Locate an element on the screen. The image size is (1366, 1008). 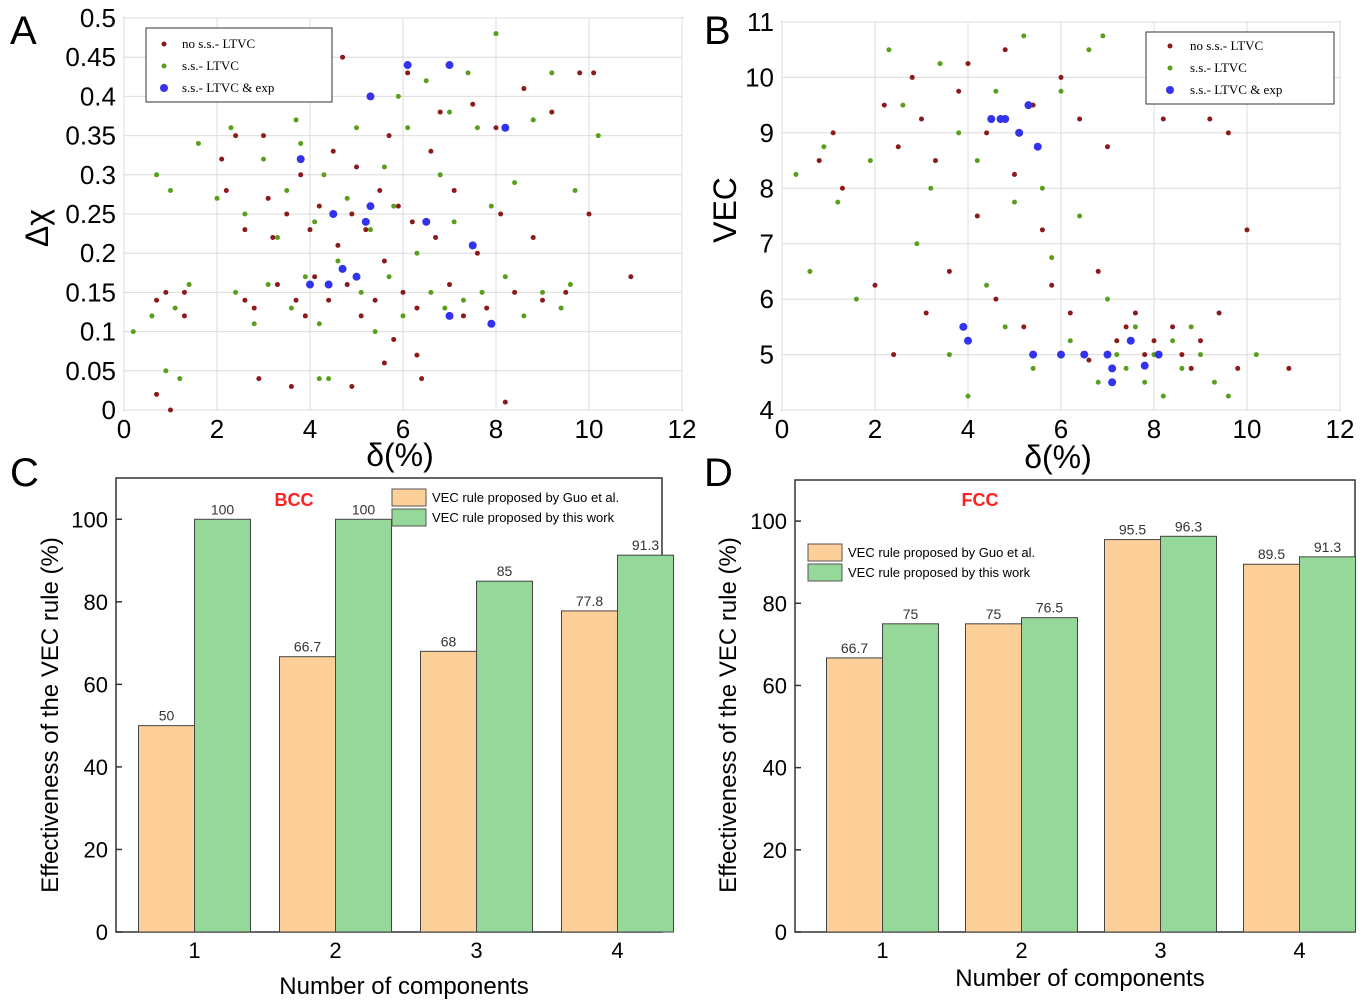
x-tick-label-c: 4 is located at coordinates (617, 950).